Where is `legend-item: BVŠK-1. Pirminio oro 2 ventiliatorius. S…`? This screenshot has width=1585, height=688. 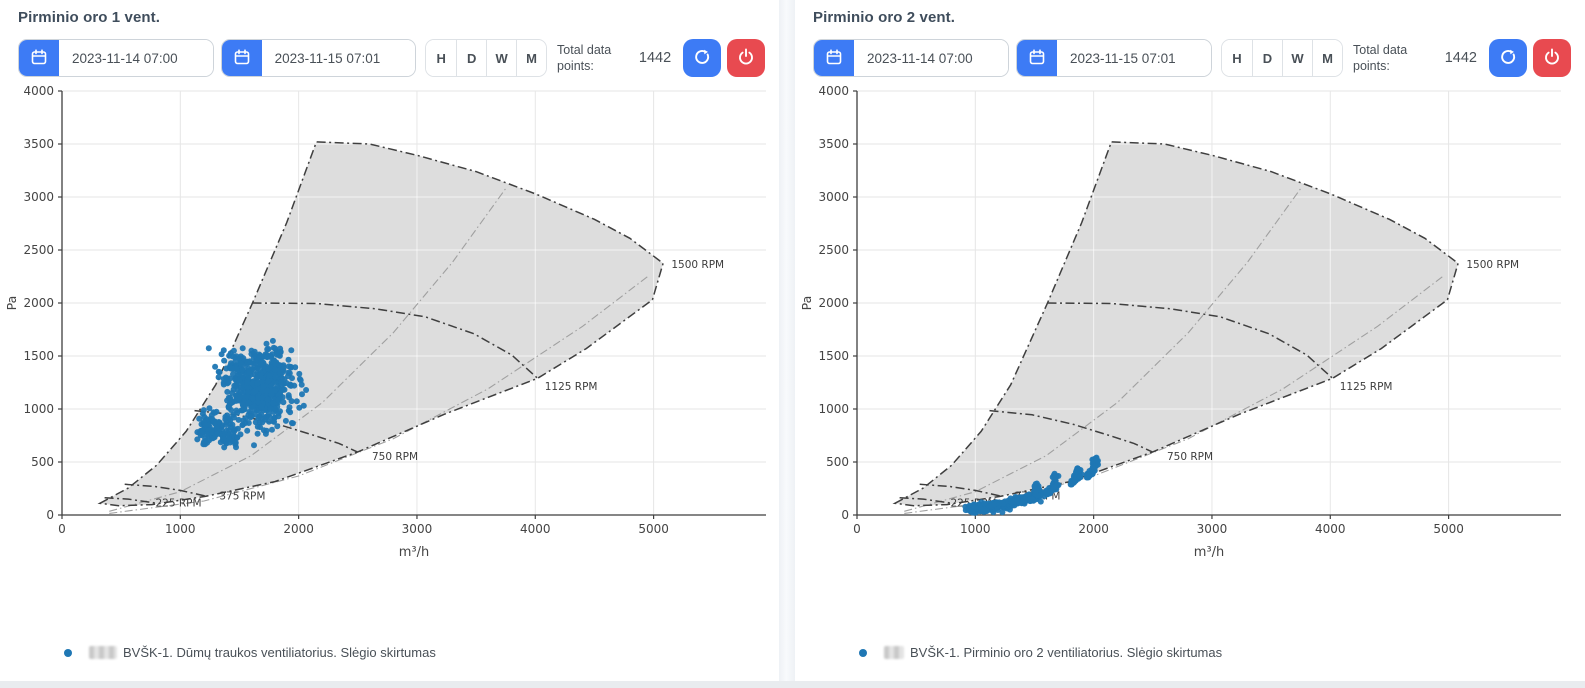 legend-item: BVŠK-1. Pirminio oro 2 ventiliatorius. S… is located at coordinates (1040, 652).